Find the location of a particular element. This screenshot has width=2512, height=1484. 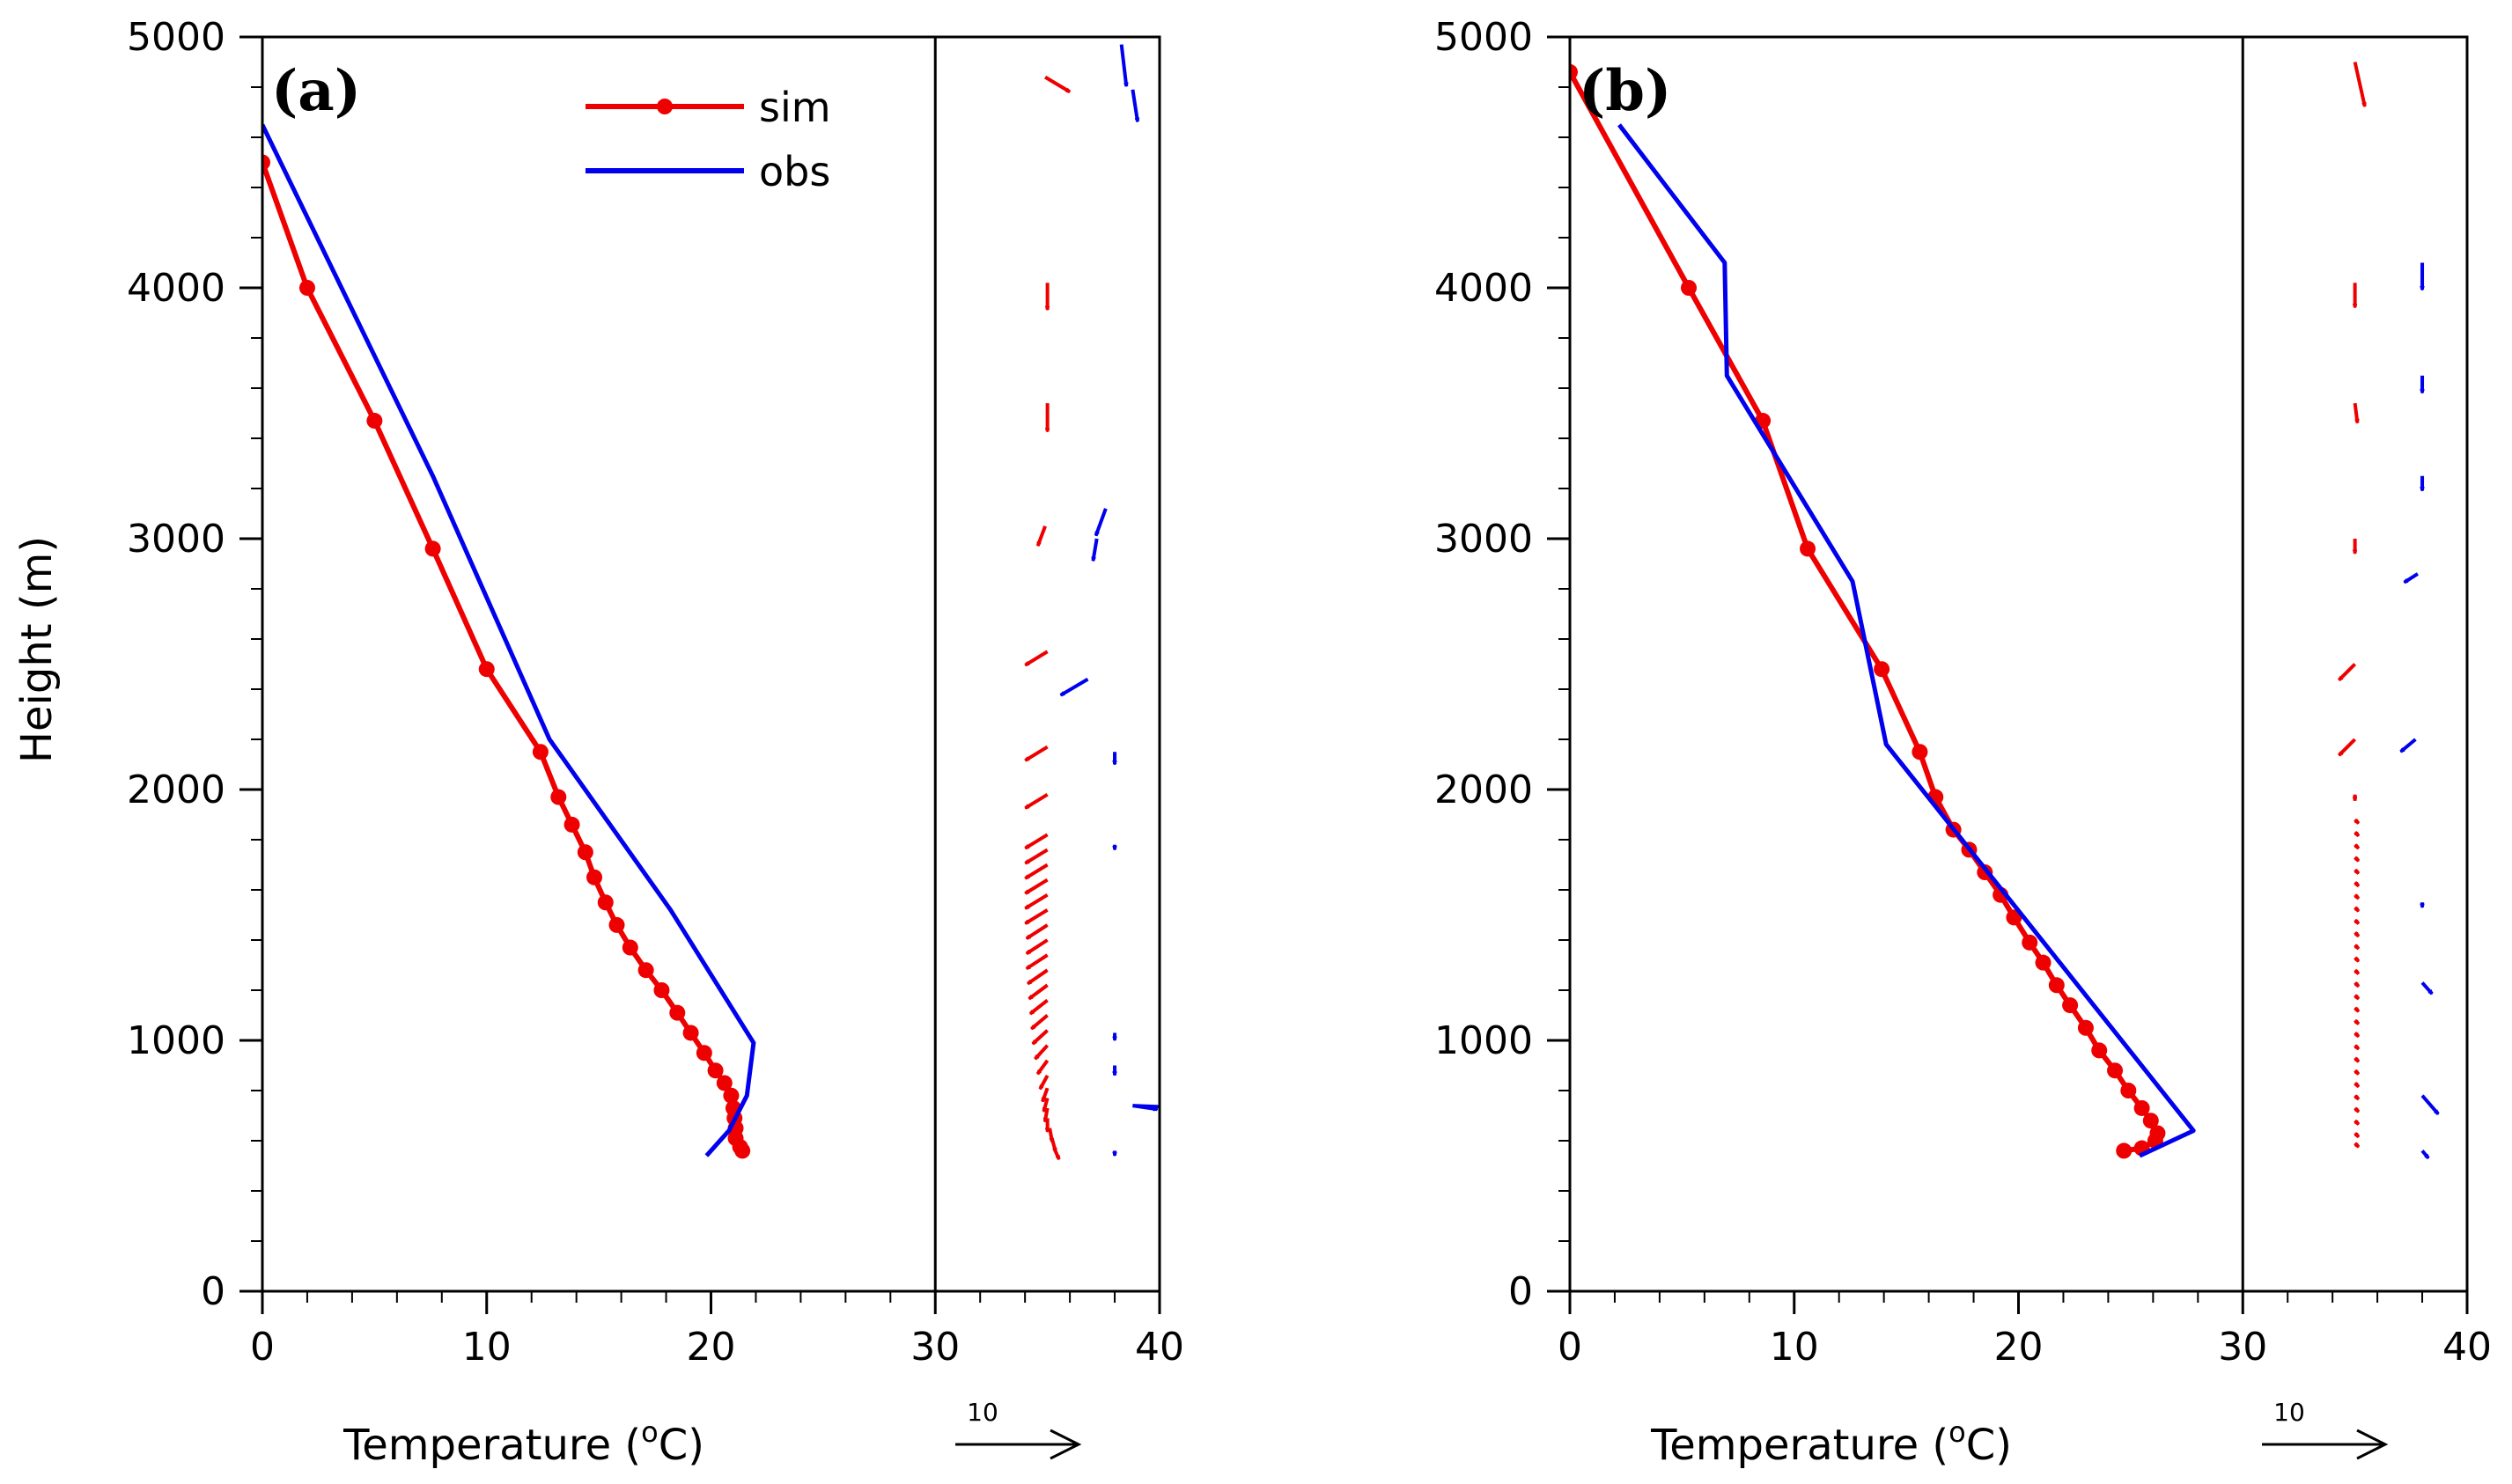

x-tick-label-a-2: 20 is located at coordinates (712, 1347).